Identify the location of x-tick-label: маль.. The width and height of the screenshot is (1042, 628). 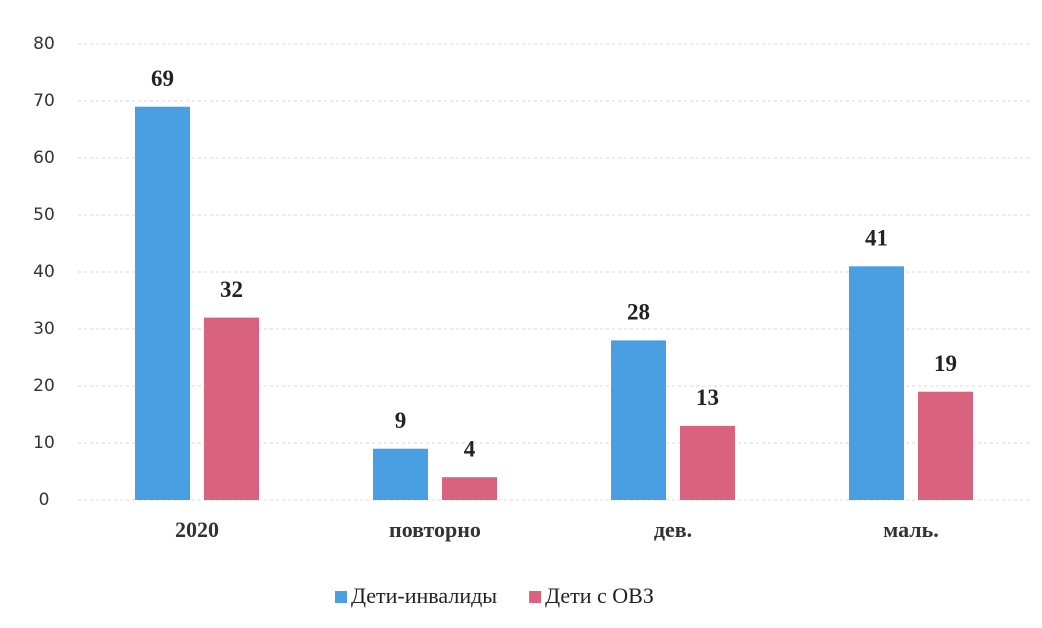
(911, 529).